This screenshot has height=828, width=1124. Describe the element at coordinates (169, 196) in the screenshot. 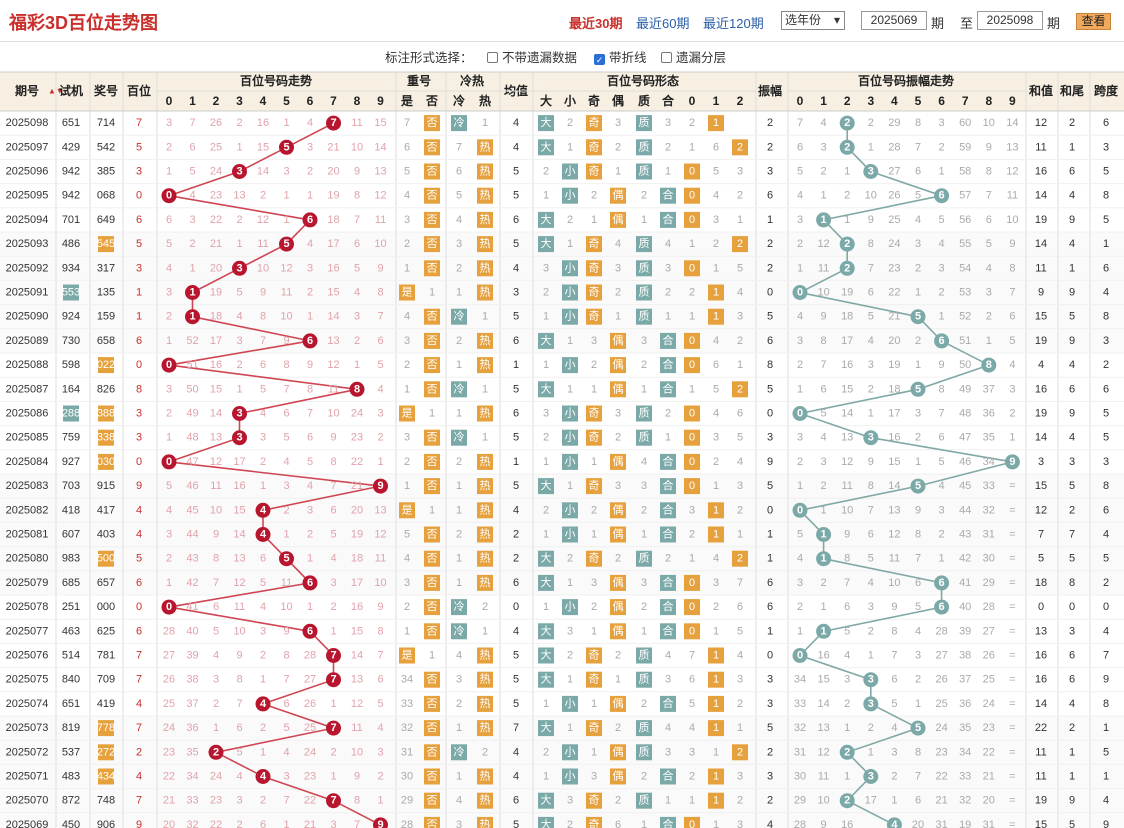

I see `trend-digit: 0` at that location.